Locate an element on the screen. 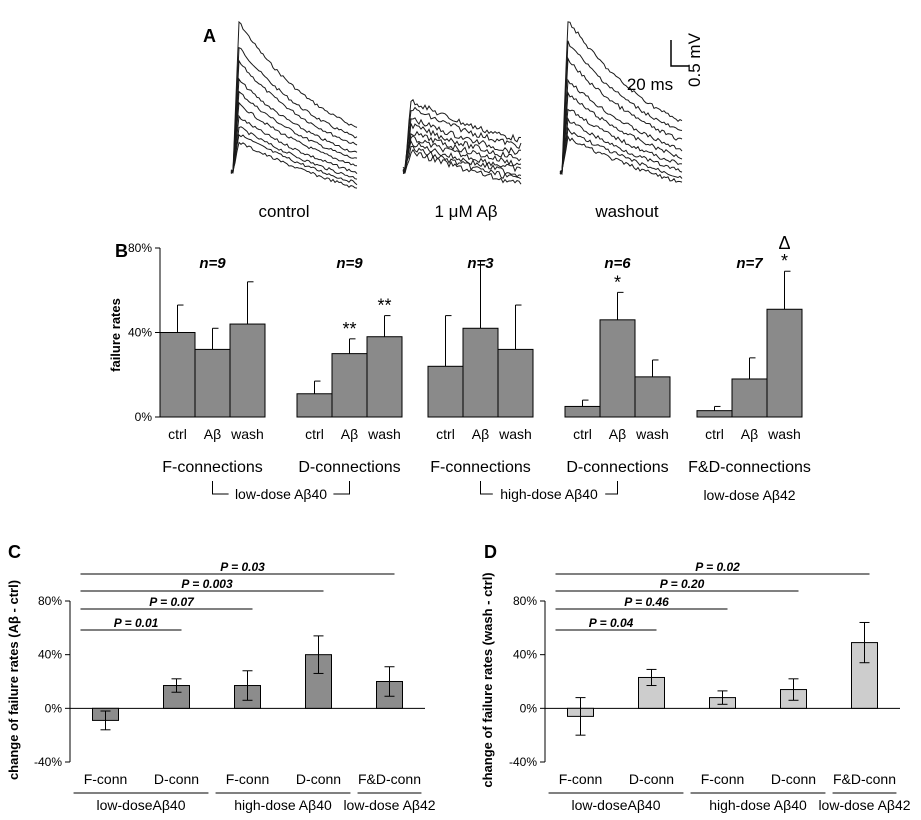 This screenshot has height=820, width=921. panel-a: A control 1 μM Aβ washout 0.5 mV 20 ms is located at coordinates (453, 120).